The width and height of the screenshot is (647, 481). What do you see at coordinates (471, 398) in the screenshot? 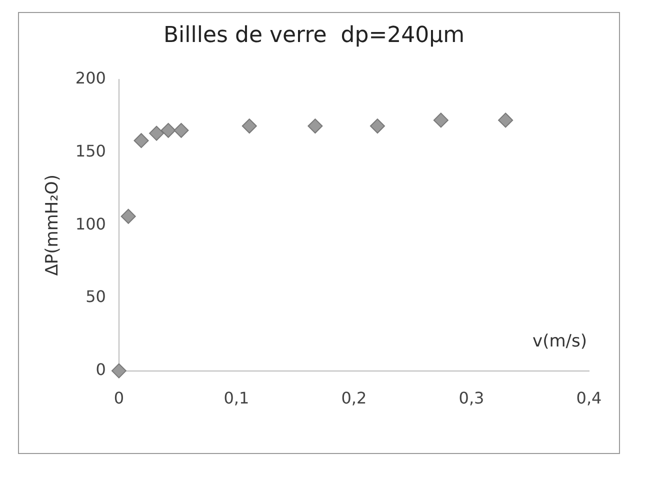
I see `x-tick-label: 0,3` at bounding box center [471, 398].